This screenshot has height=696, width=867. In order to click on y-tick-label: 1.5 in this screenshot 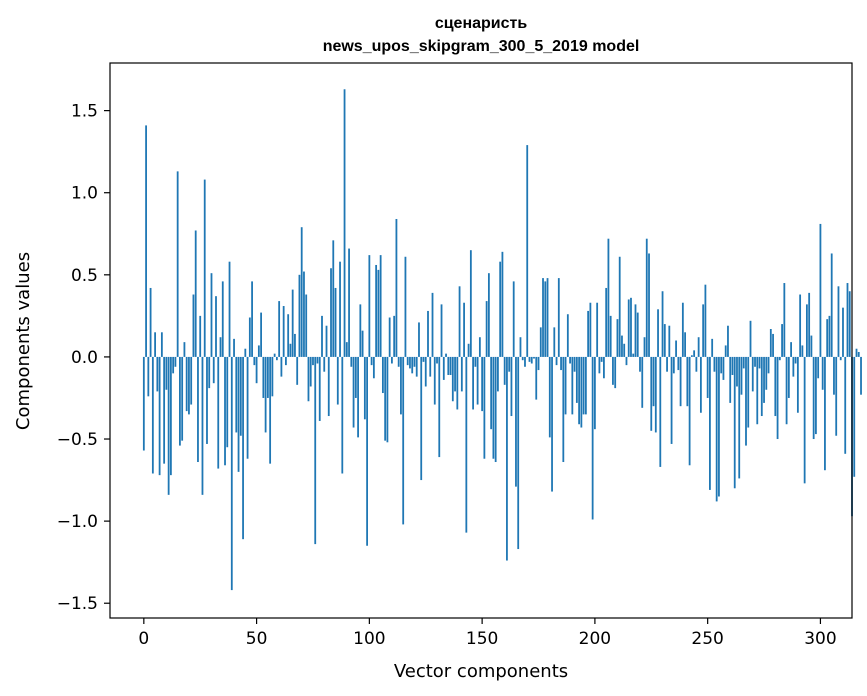, I will do `click(84, 112)`.